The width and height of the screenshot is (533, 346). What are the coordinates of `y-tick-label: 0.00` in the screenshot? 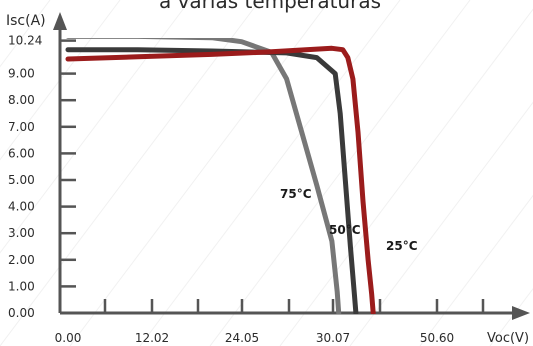 It's located at (21, 313).